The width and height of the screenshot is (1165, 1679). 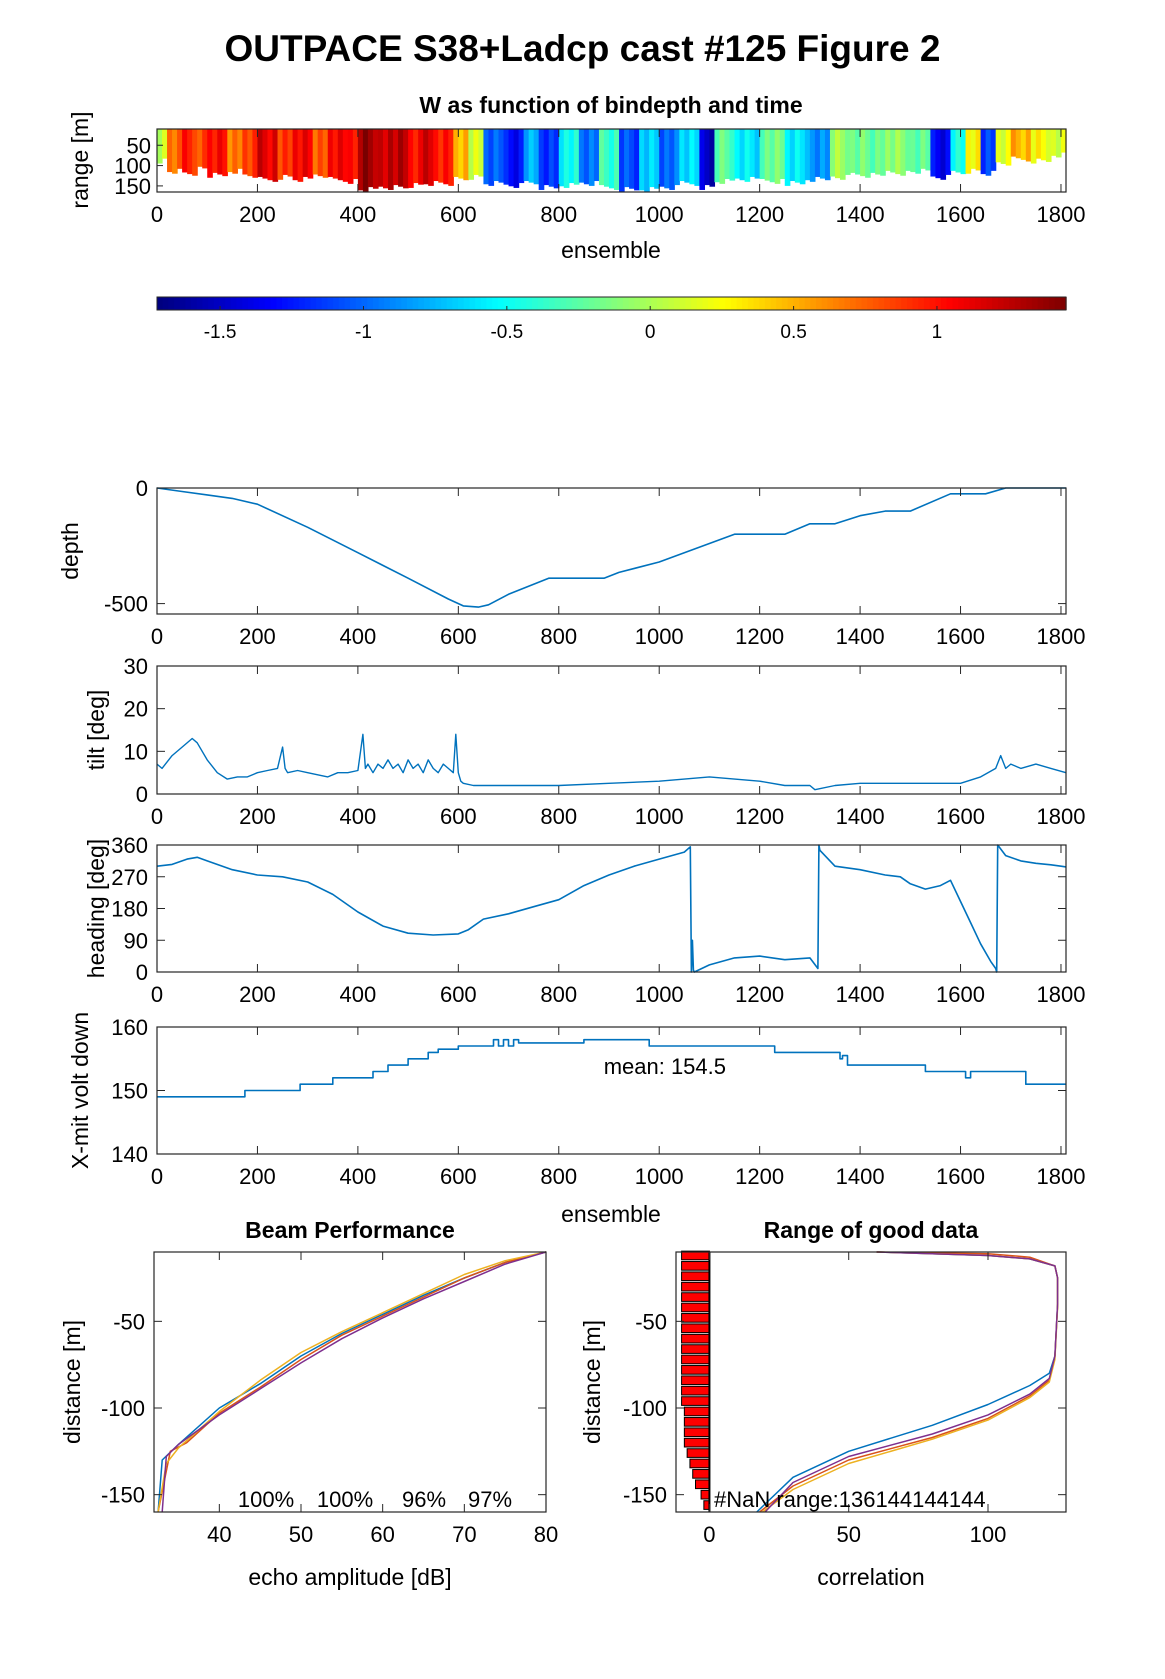 I want to click on w-section-title: W as function of bindepth and time, so click(x=610, y=105).